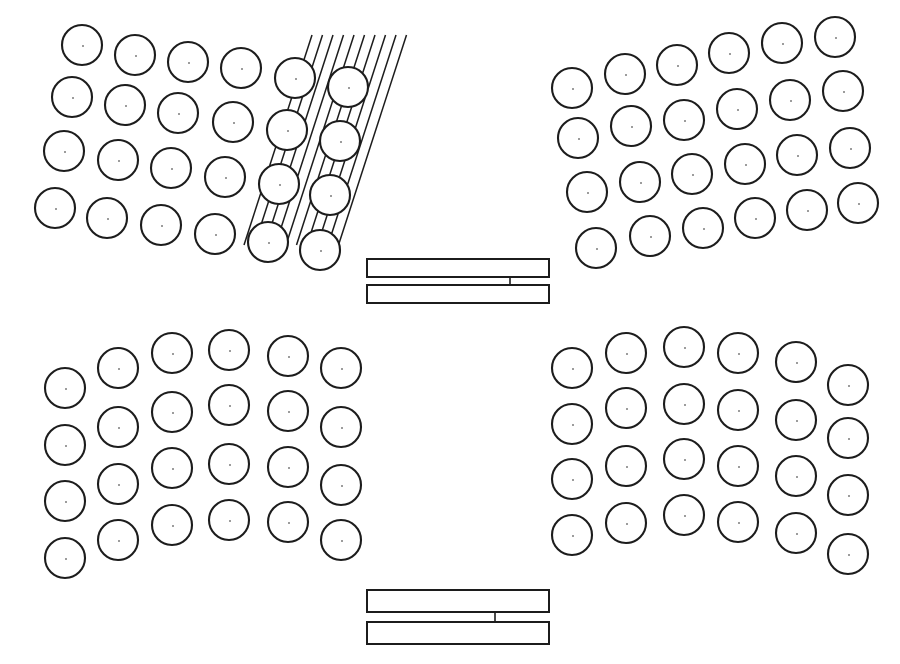 Image resolution: width=900 pixels, height=664 pixels. What do you see at coordinates (710, 450) in the screenshot?
I see `cluster-bottom-right` at bounding box center [710, 450].